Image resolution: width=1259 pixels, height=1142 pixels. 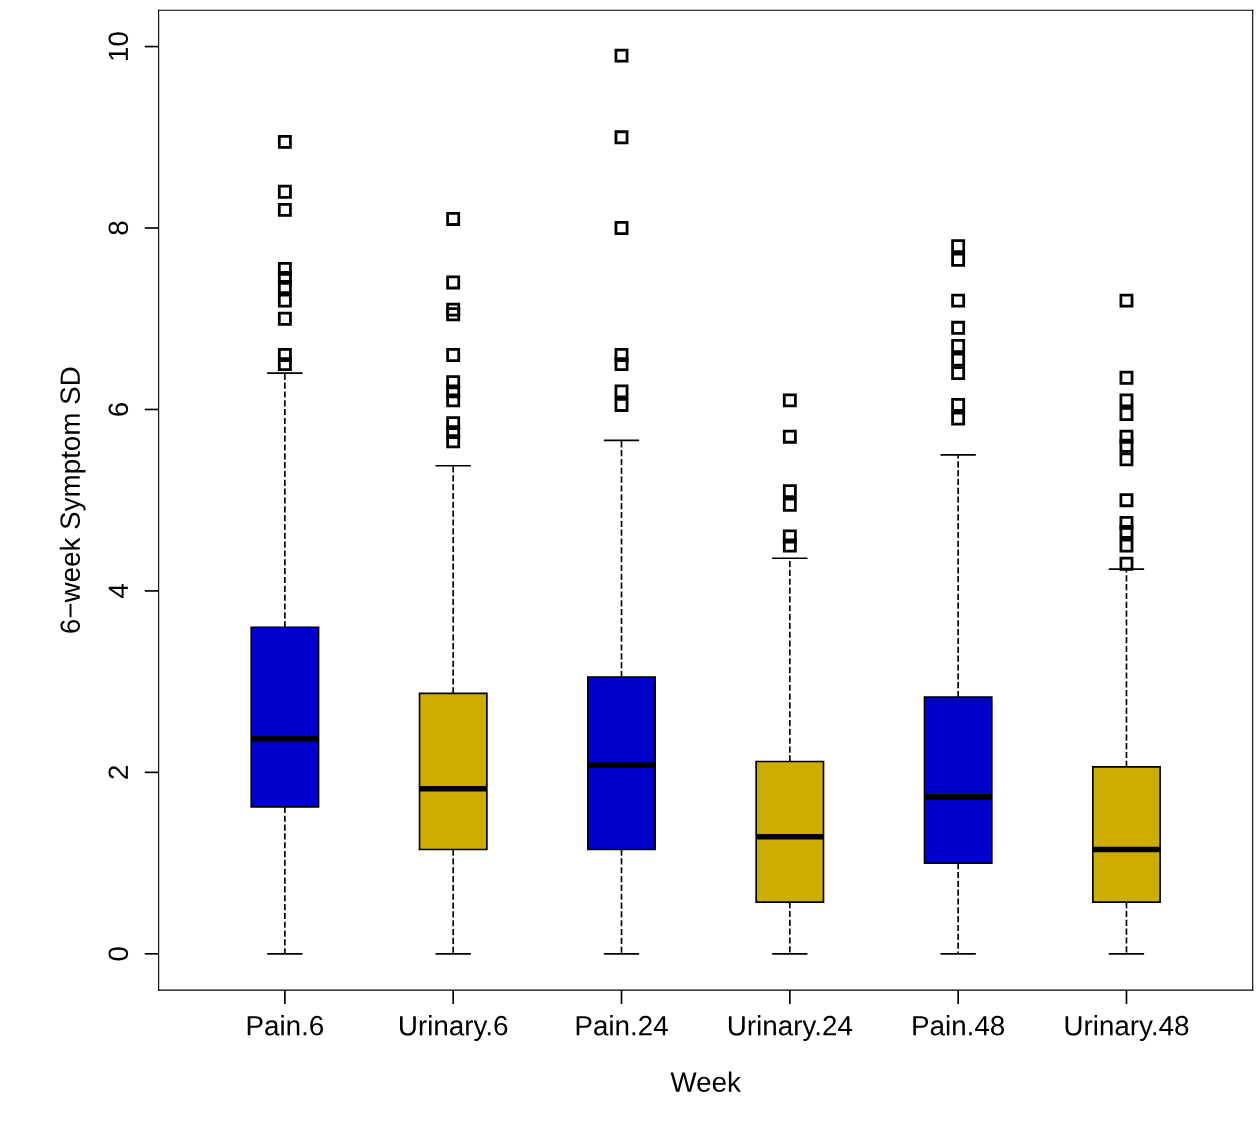 What do you see at coordinates (118, 591) in the screenshot?
I see `y-tick-label: 4` at bounding box center [118, 591].